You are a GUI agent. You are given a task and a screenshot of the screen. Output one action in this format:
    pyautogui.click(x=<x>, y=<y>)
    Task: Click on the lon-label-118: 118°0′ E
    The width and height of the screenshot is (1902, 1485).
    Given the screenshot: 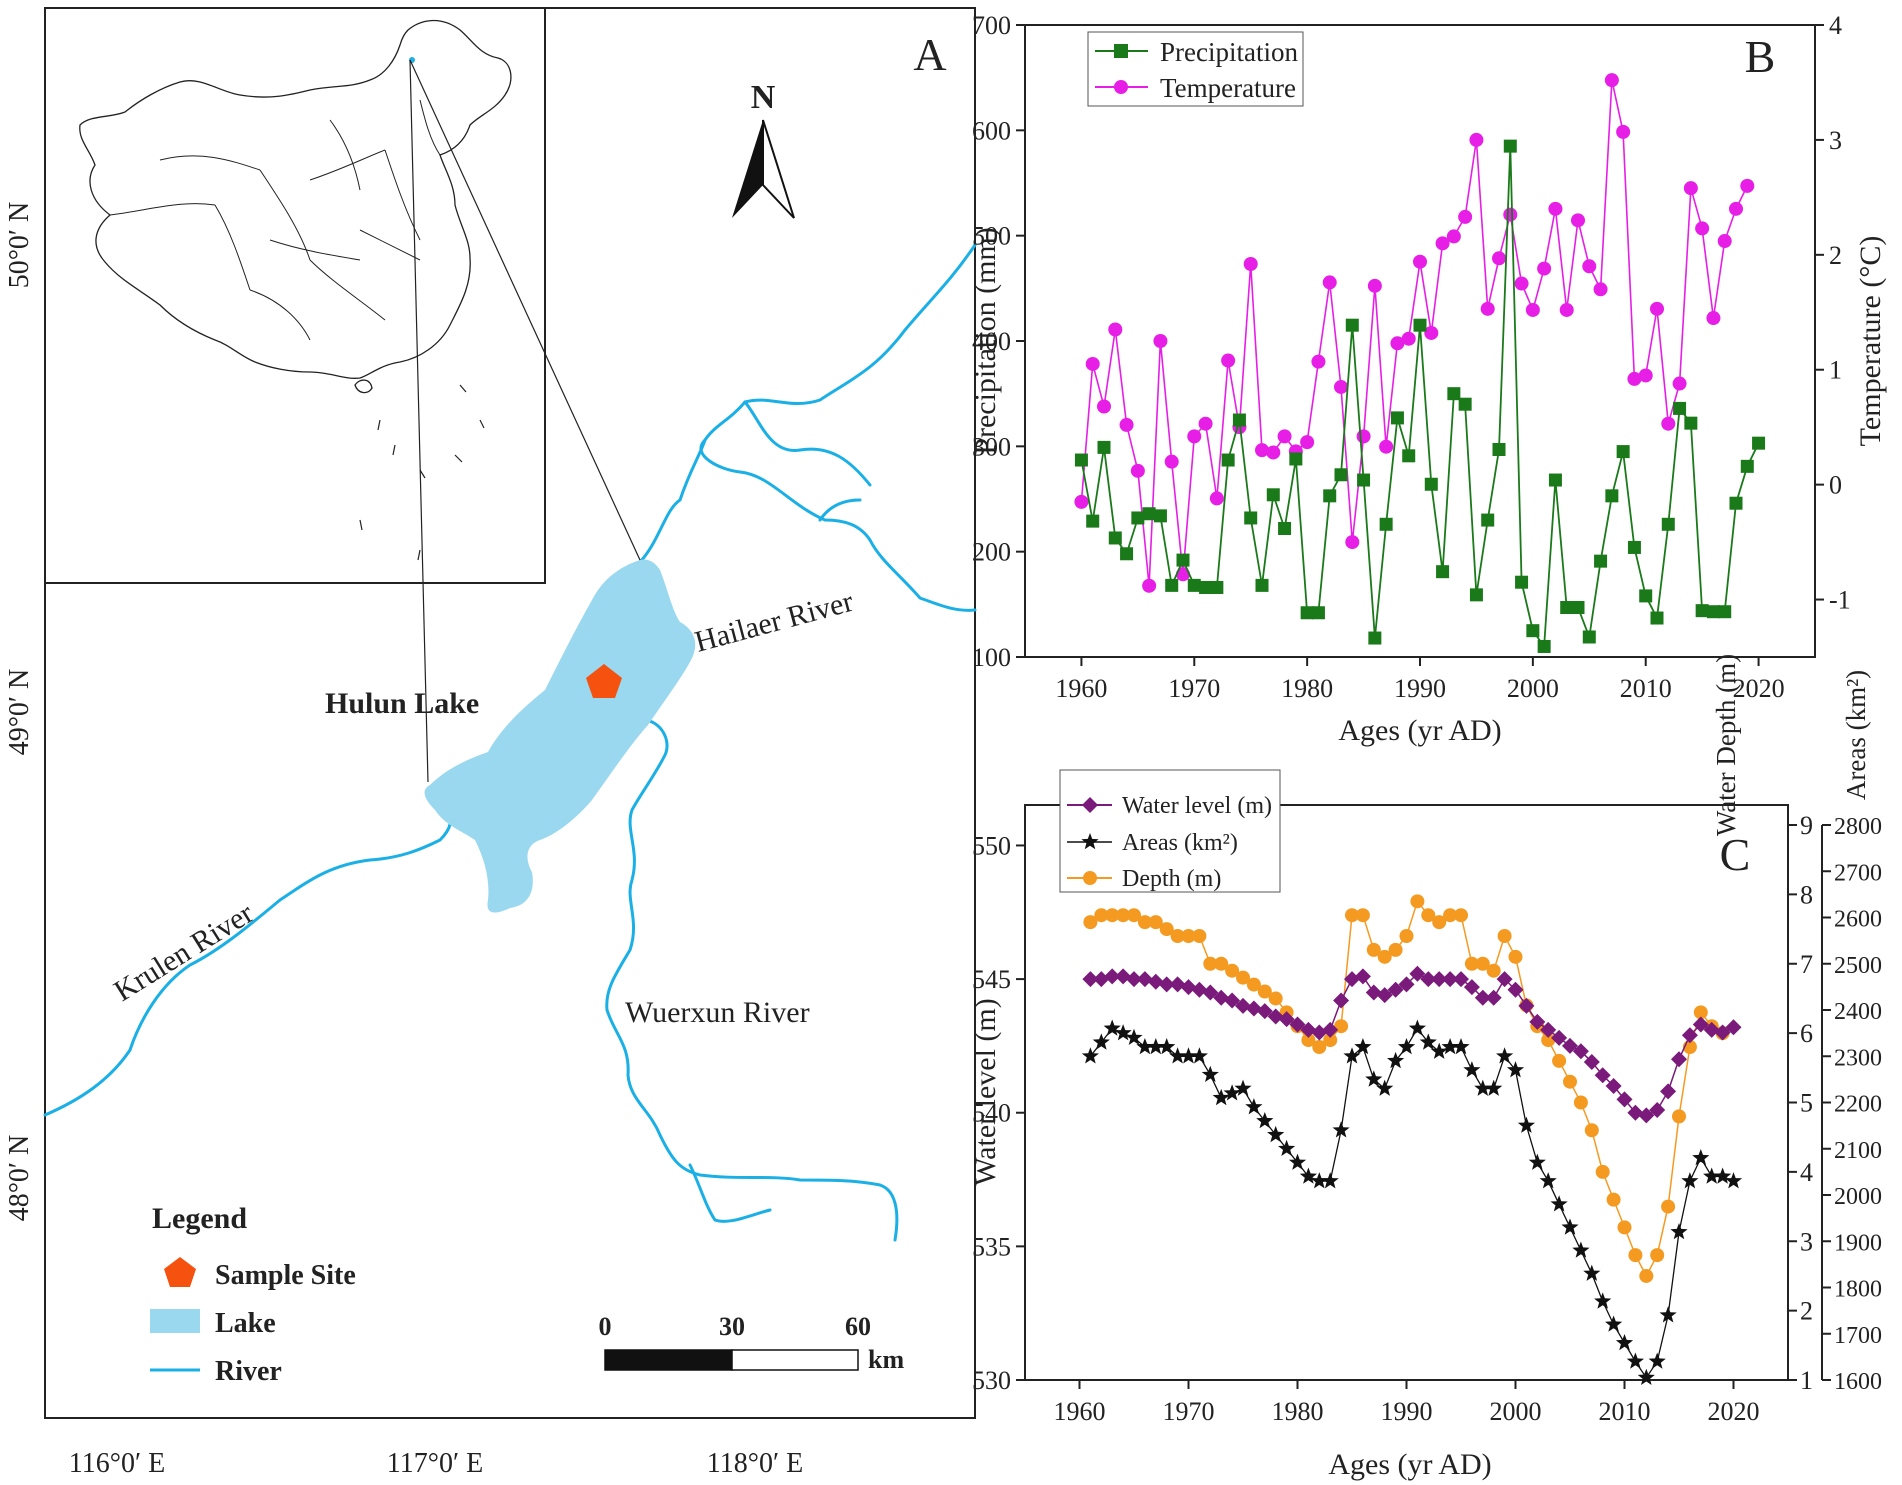 What is the action you would take?
    pyautogui.click(x=755, y=1463)
    